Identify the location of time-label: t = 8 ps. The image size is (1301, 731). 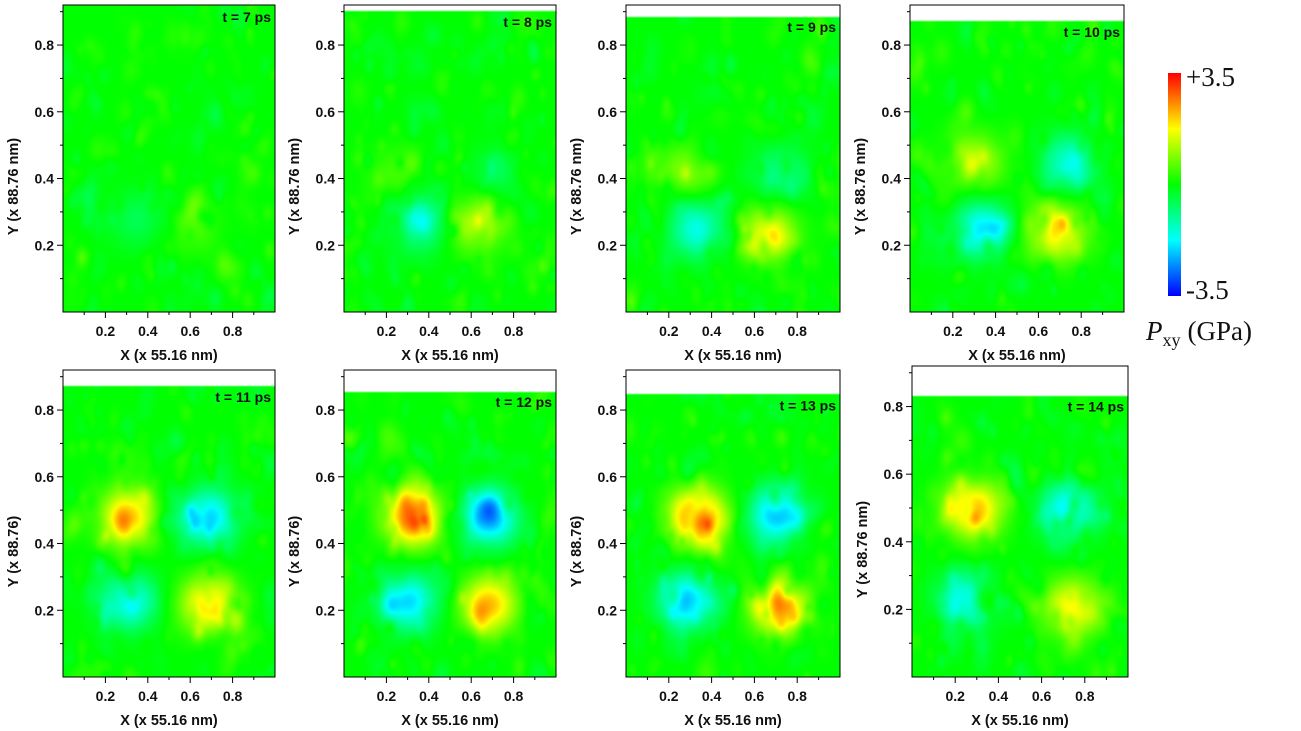
(527, 22).